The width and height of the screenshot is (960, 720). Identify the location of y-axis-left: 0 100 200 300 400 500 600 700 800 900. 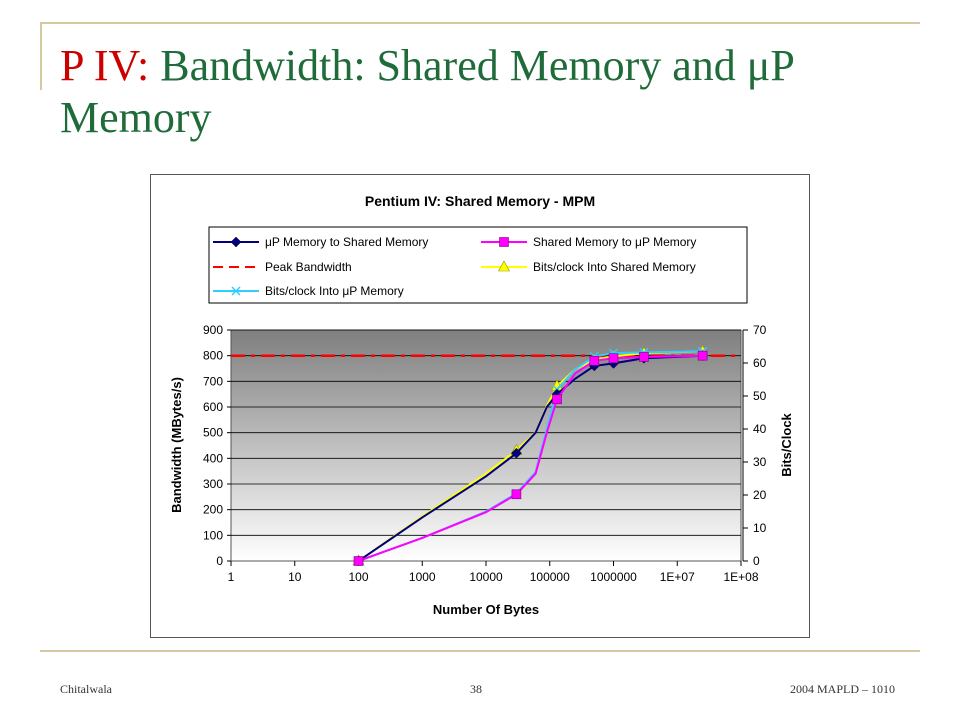
(217, 445).